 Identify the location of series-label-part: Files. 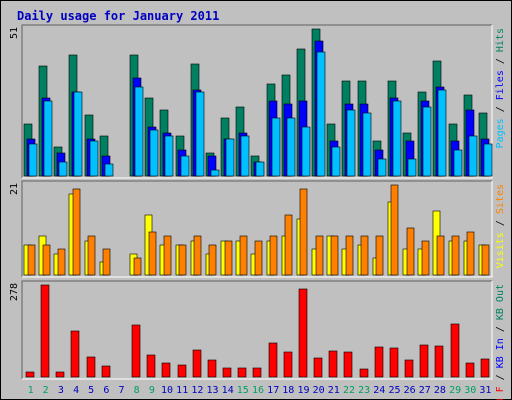
(500, 85).